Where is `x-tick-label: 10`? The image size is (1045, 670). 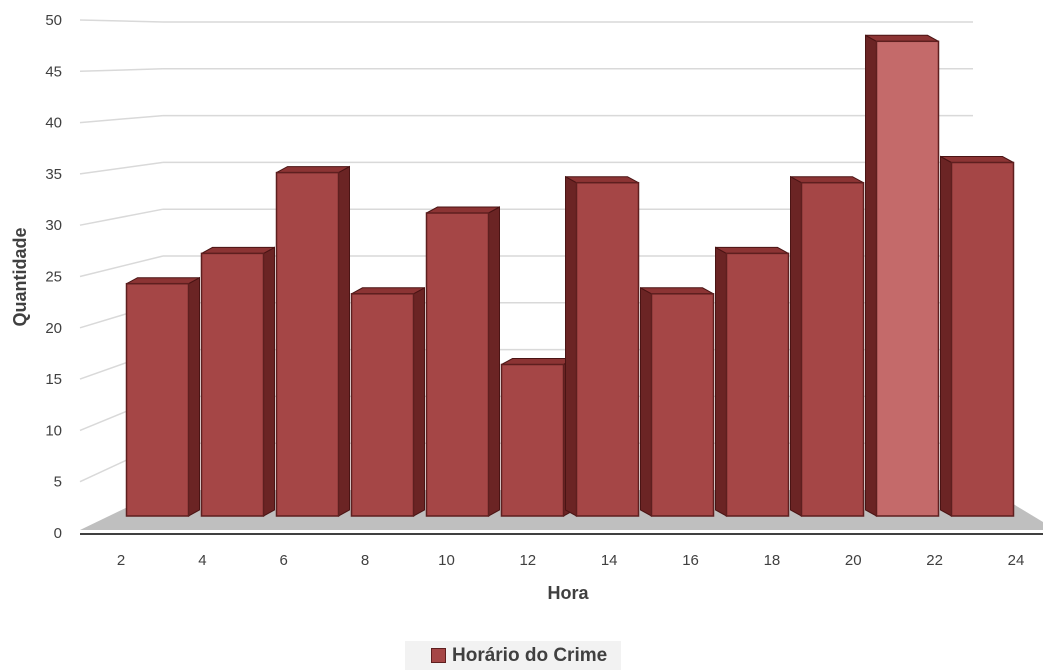 x-tick-label: 10 is located at coordinates (446, 560).